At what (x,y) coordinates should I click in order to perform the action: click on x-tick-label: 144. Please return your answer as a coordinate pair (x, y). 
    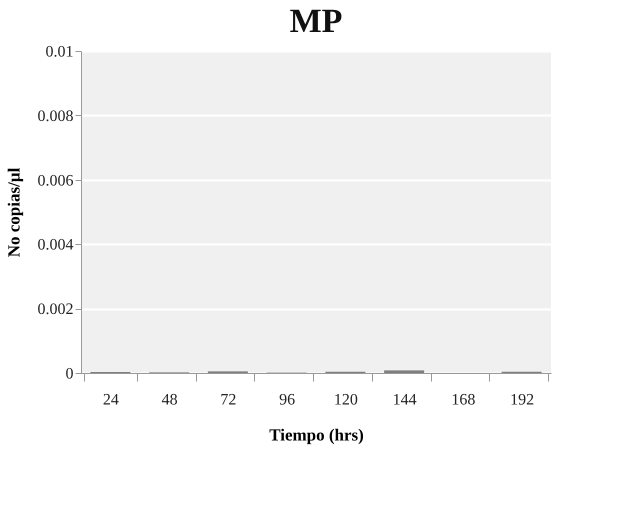
    Looking at the image, I should click on (404, 400).